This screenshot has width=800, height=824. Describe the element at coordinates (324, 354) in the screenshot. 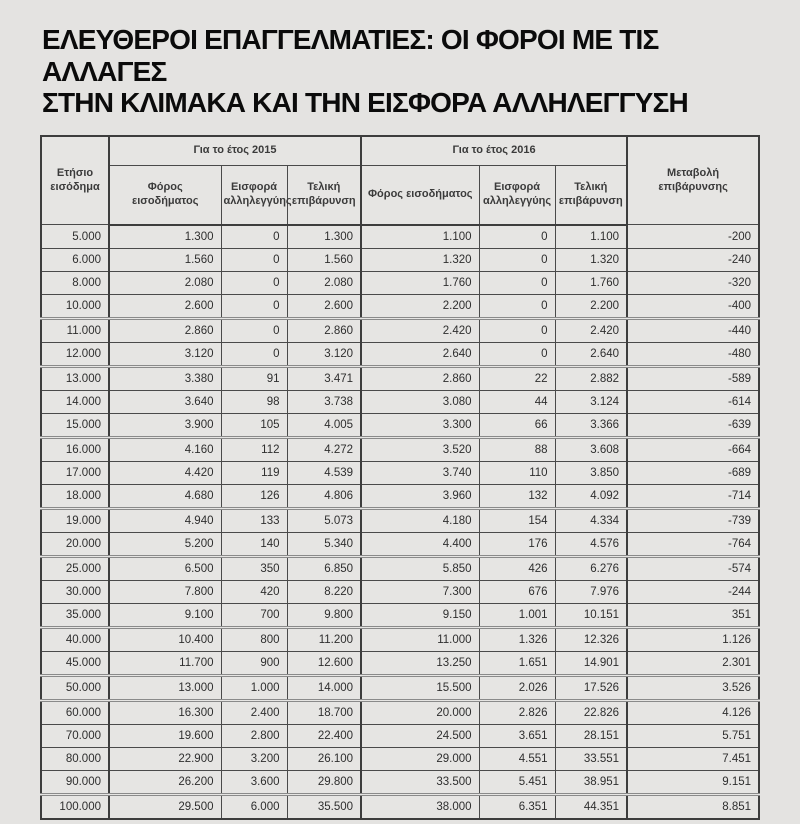

I see `final-2015-cell: 3.120` at that location.